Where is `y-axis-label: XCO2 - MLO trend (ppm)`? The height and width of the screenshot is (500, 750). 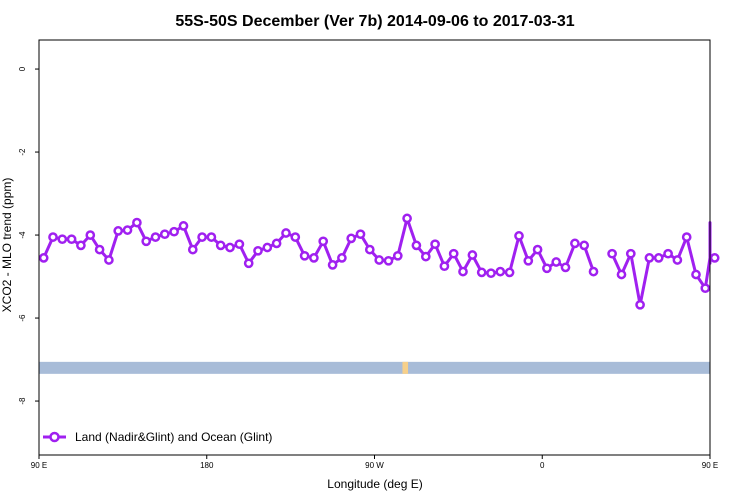
y-axis-label: XCO2 - MLO trend (ppm) is located at coordinates (7, 245).